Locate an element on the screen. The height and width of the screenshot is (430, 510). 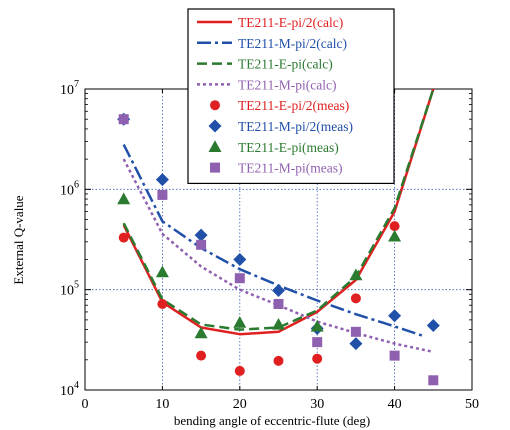
x-tick-label: 20 is located at coordinates (240, 404).